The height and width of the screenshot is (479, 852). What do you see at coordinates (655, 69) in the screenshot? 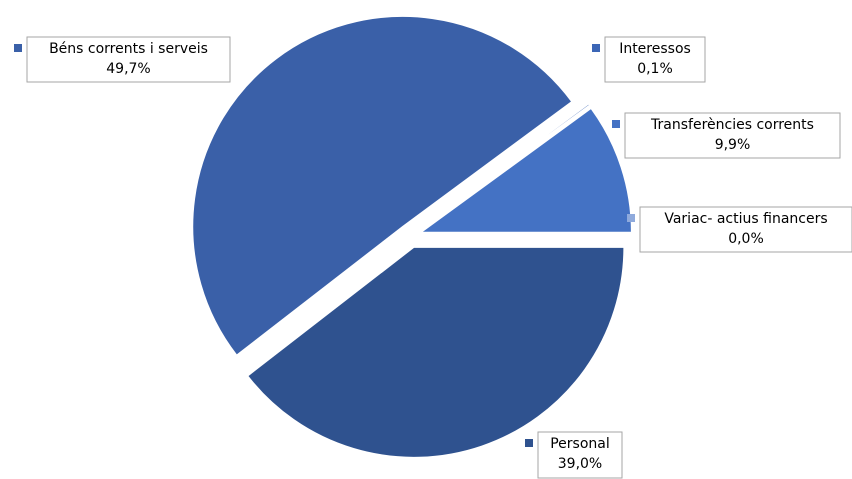
I see `slice-value: 0,1%` at bounding box center [655, 69].